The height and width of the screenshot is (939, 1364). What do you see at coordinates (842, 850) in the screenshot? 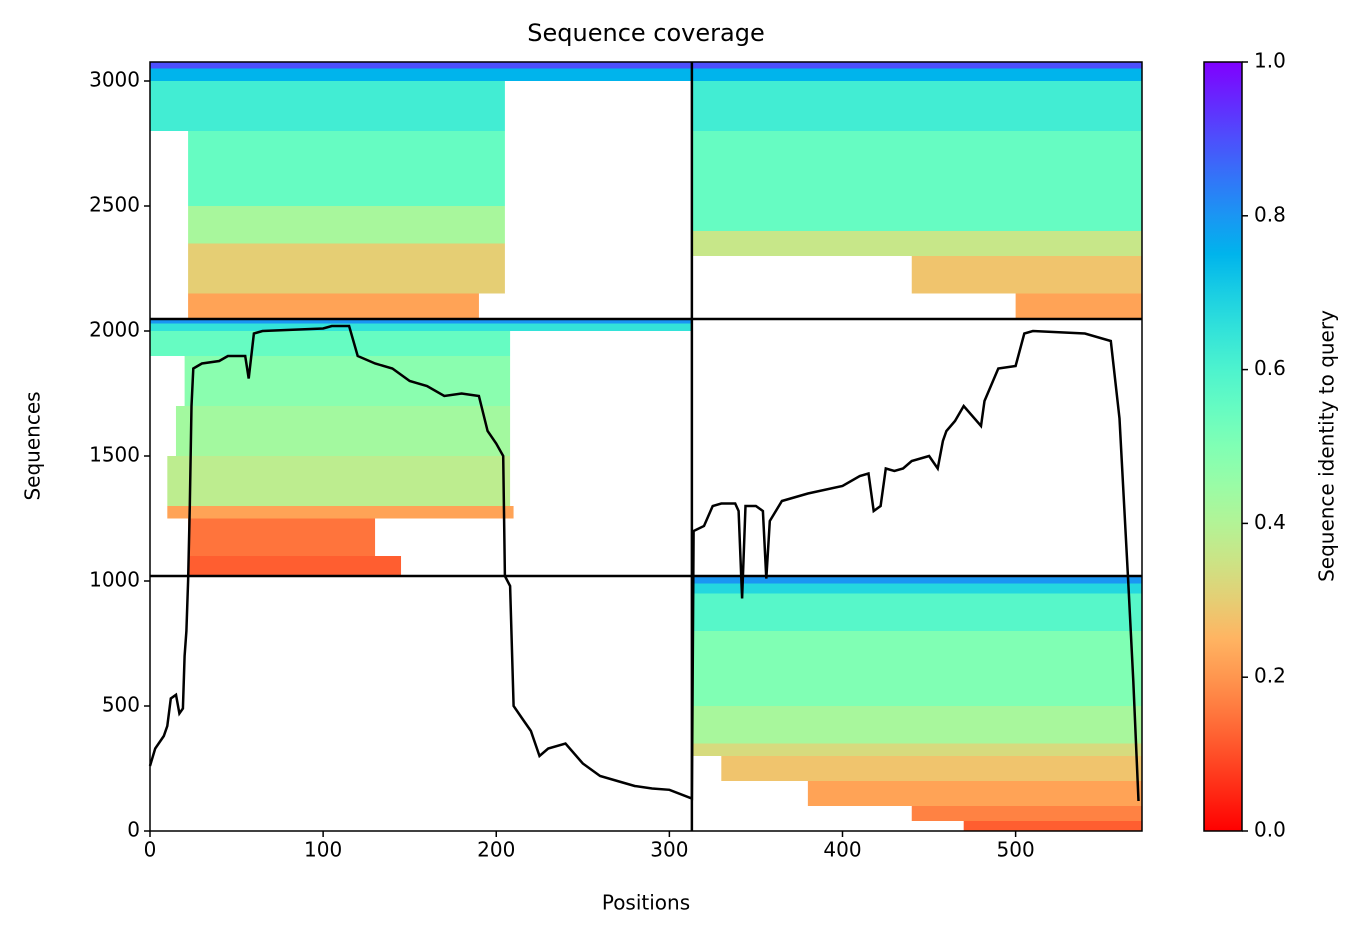
I see `x-tick-label: 400` at bounding box center [842, 850].